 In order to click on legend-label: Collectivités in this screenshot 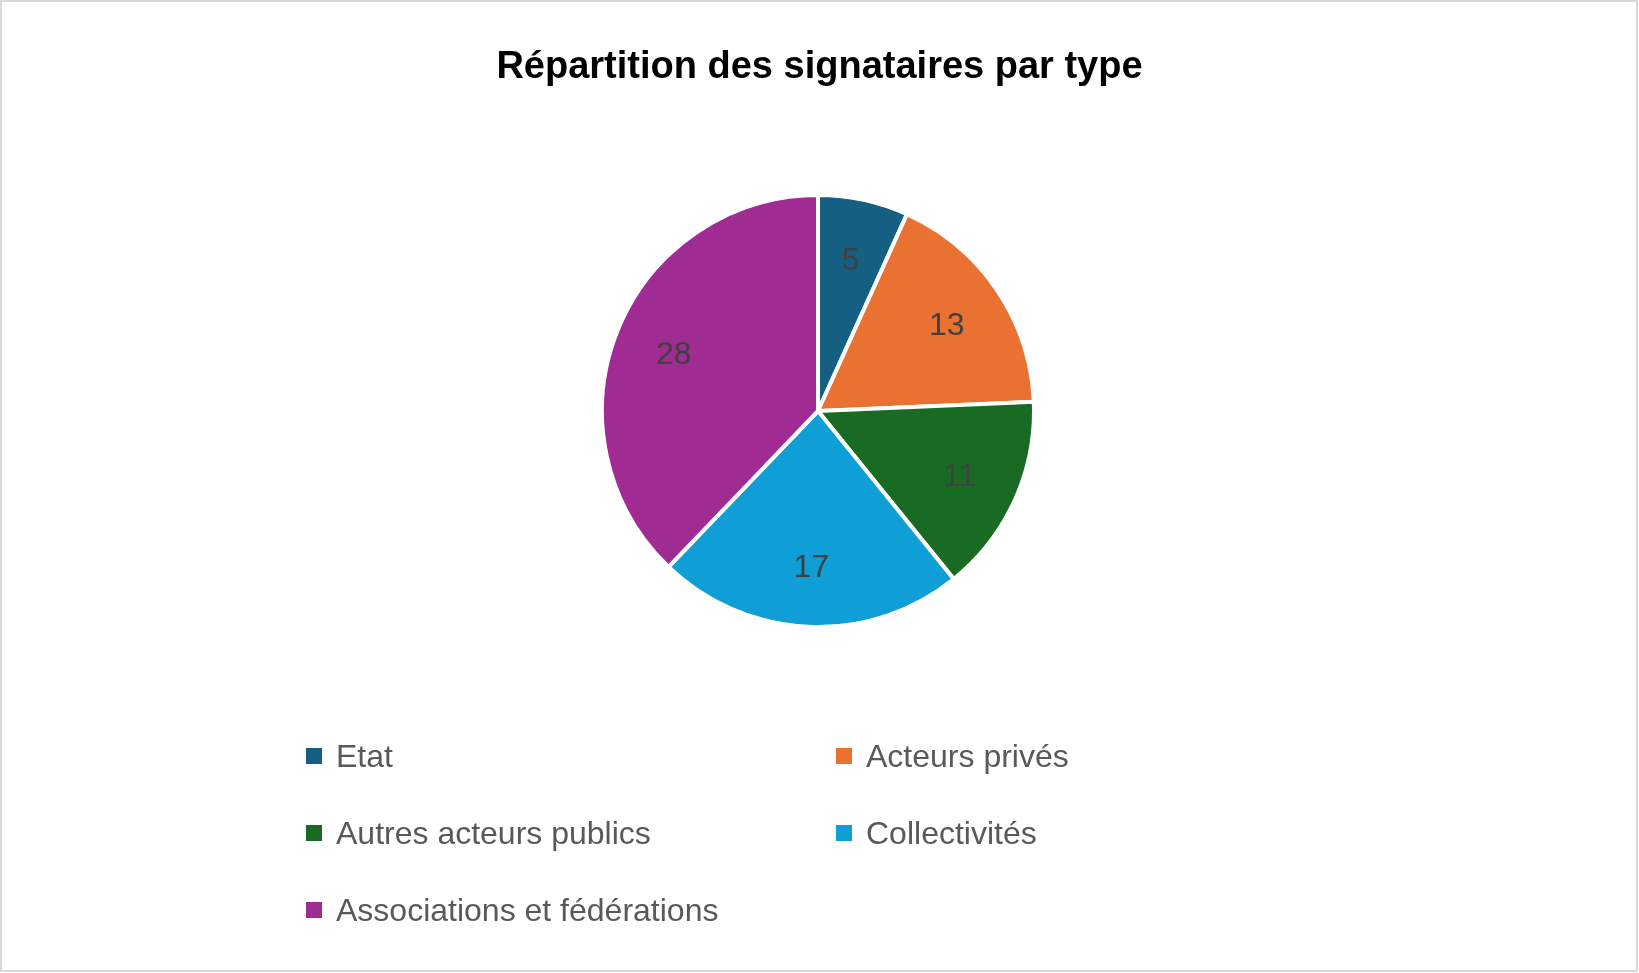, I will do `click(951, 833)`.